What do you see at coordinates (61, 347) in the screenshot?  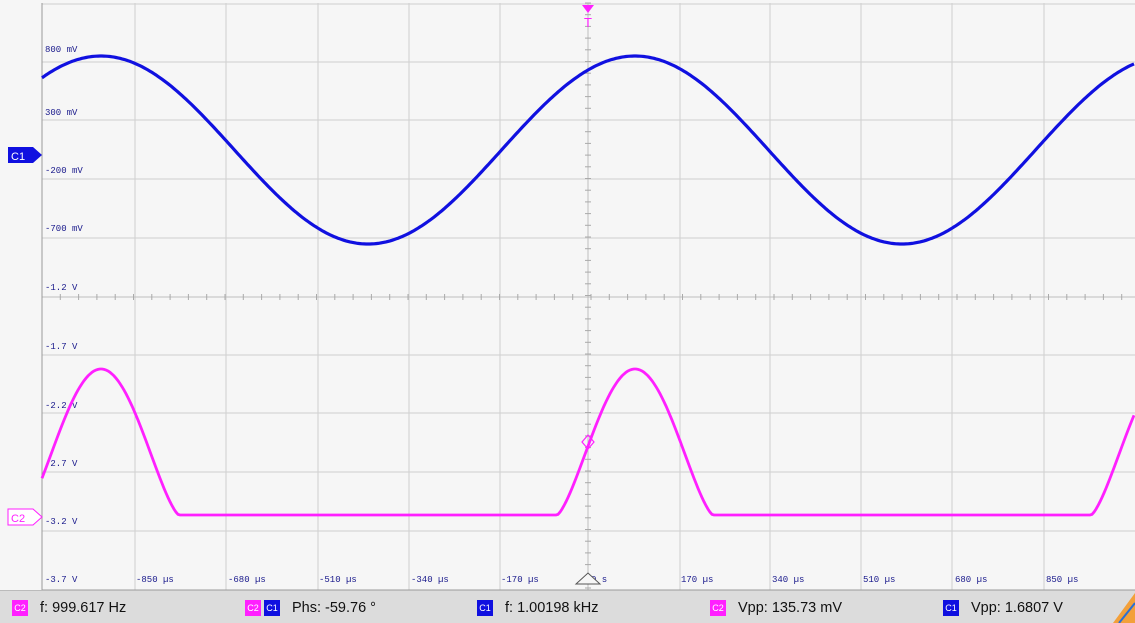 I see `y-tick-label: -1.7 V` at bounding box center [61, 347].